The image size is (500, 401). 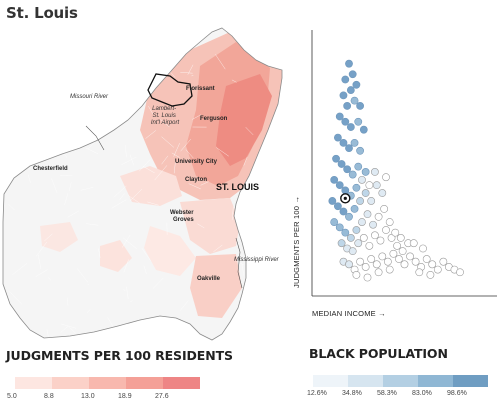 I want to click on missouri-river-line, so click(x=95, y=138).